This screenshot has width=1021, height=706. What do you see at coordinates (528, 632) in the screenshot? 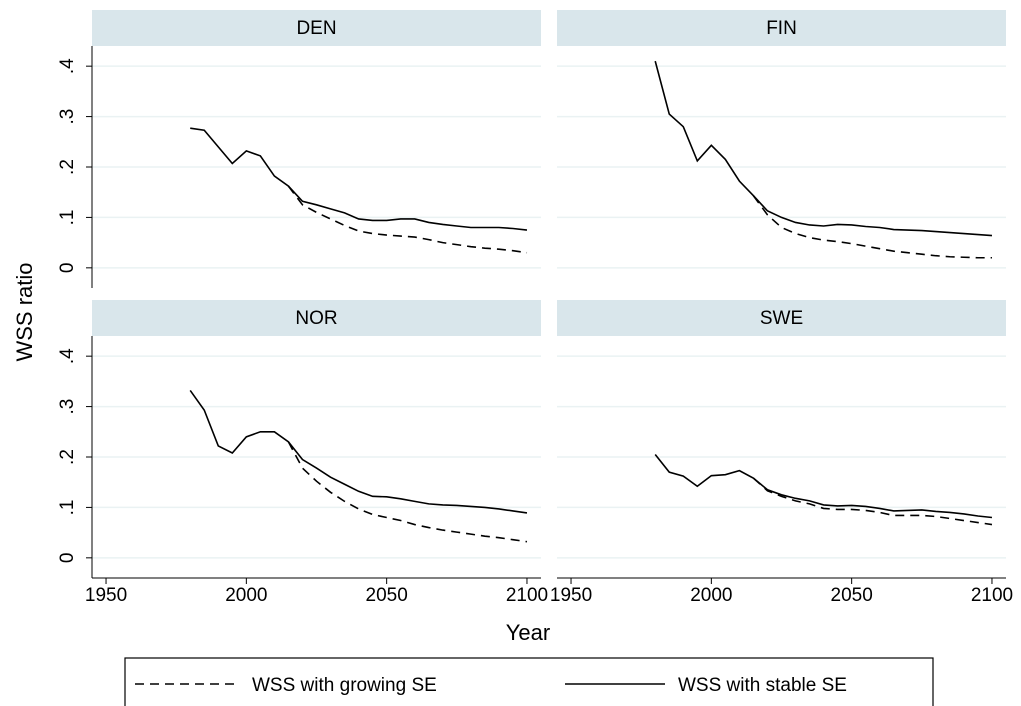
I see `x-axis-label: Year` at bounding box center [528, 632].